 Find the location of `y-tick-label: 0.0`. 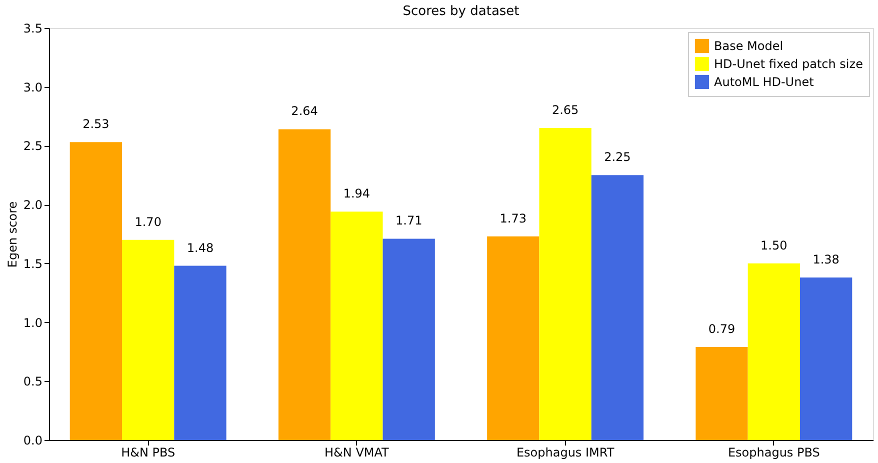

y-tick-label: 0.0 is located at coordinates (32, 441).